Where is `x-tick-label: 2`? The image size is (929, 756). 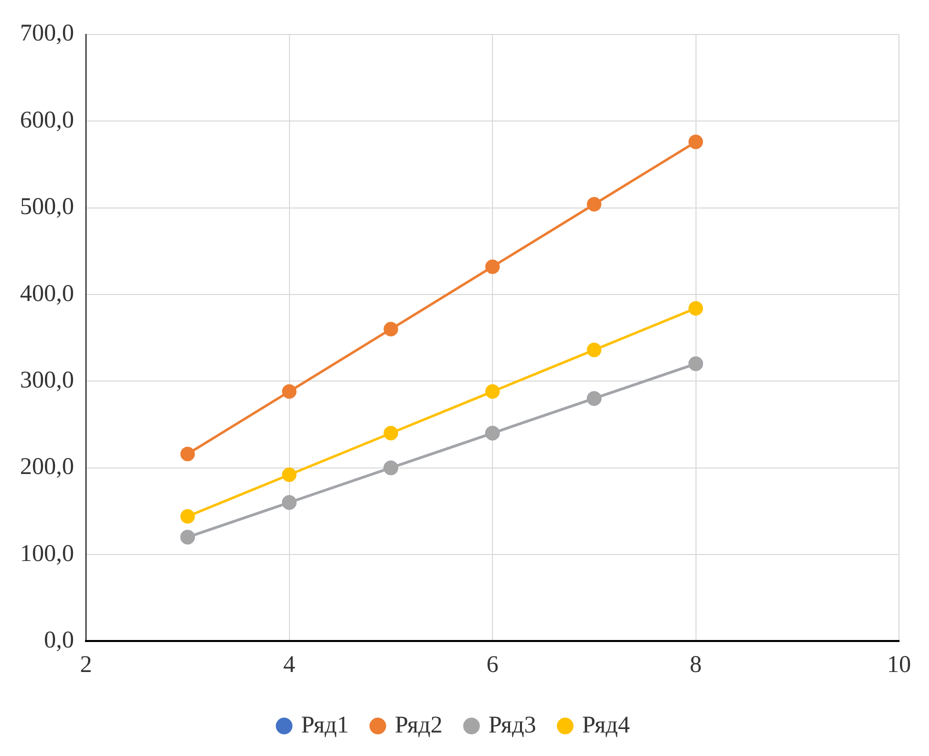 x-tick-label: 2 is located at coordinates (86, 665).